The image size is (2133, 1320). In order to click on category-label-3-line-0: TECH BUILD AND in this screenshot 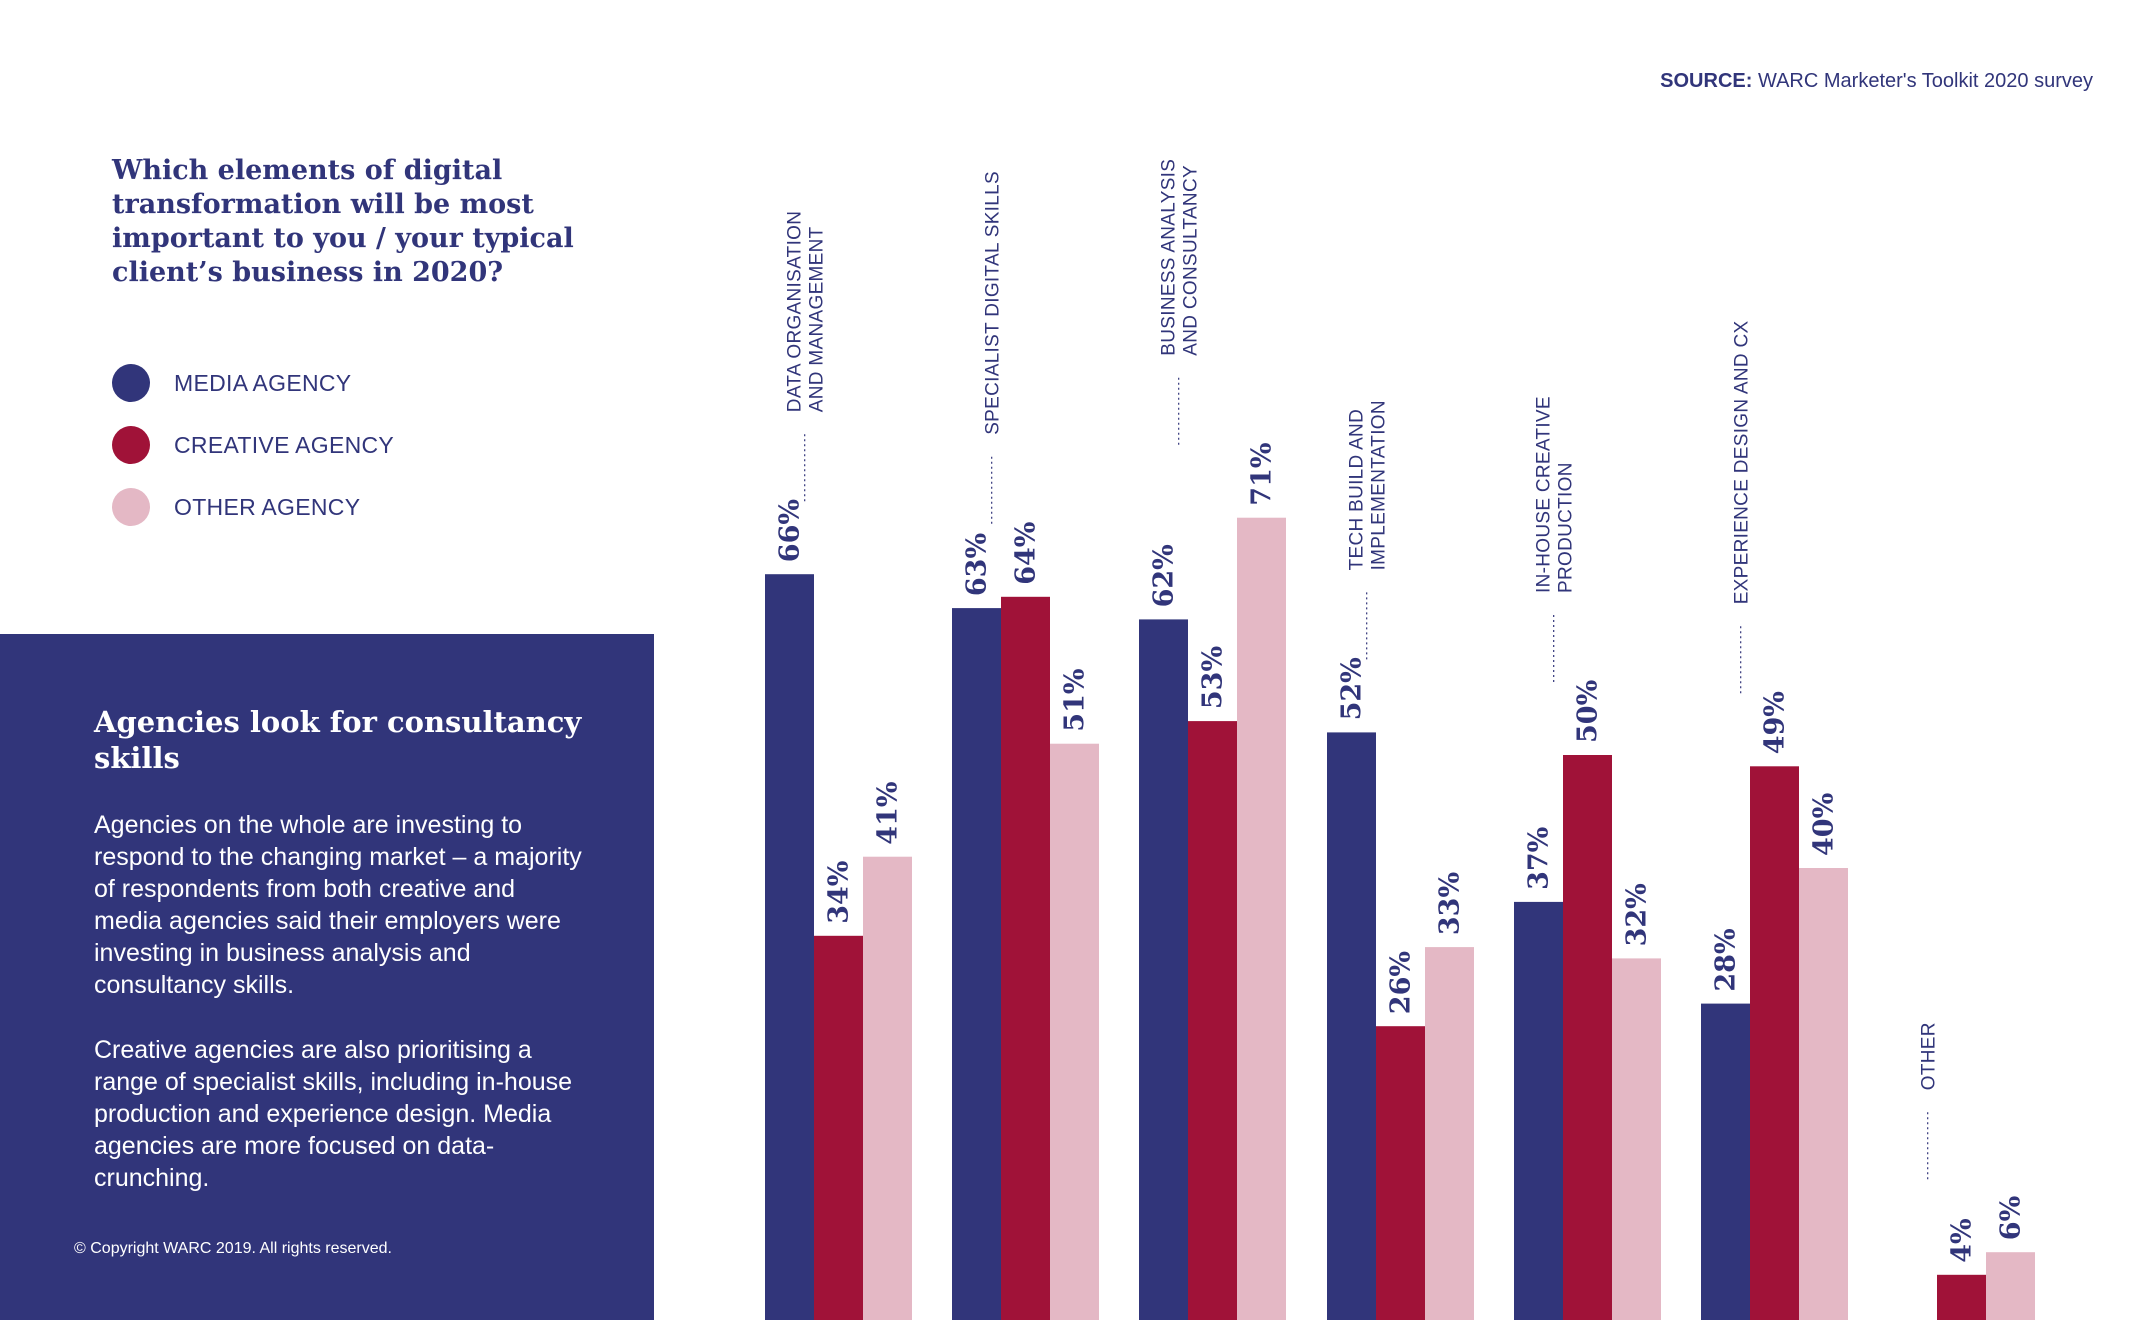, I will do `click(1357, 490)`.